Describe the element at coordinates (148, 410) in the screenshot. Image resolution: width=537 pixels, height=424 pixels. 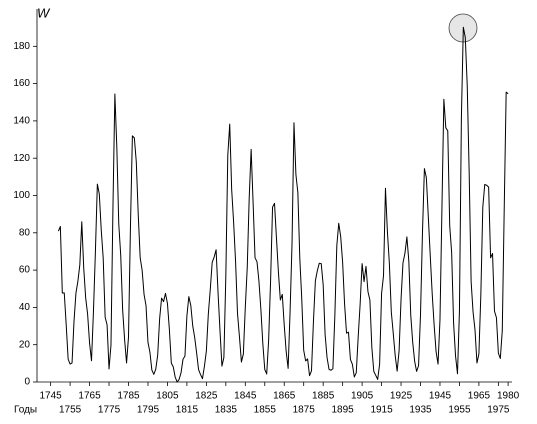
I see `x-tick-label: 1795` at that location.